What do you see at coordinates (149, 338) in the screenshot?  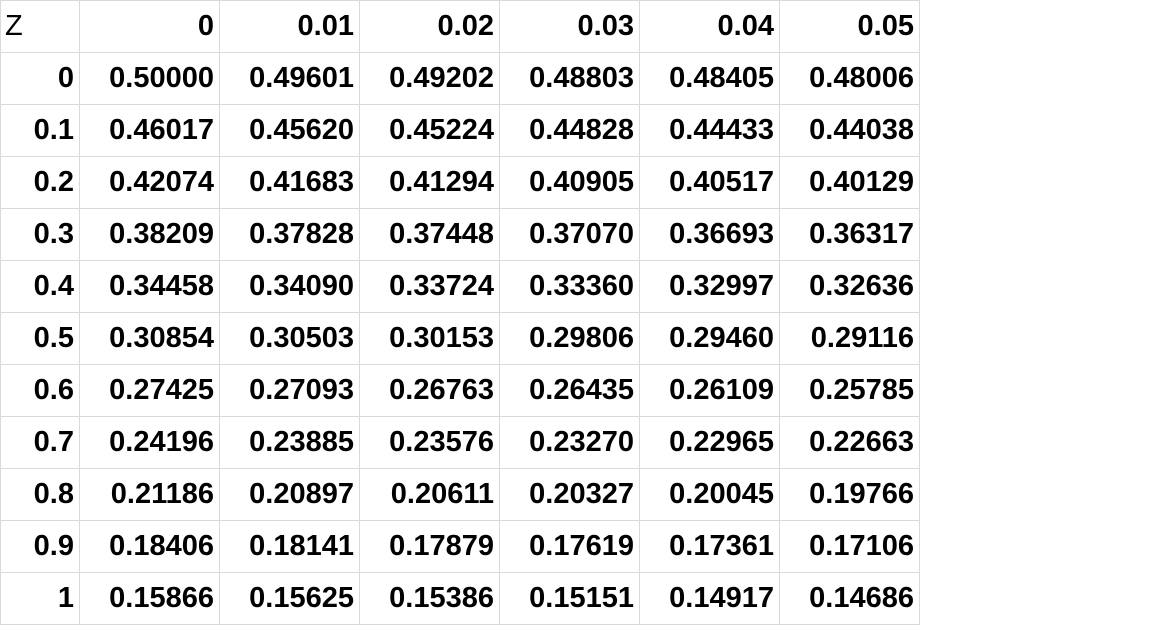 I see `value-cell: 0.30854` at bounding box center [149, 338].